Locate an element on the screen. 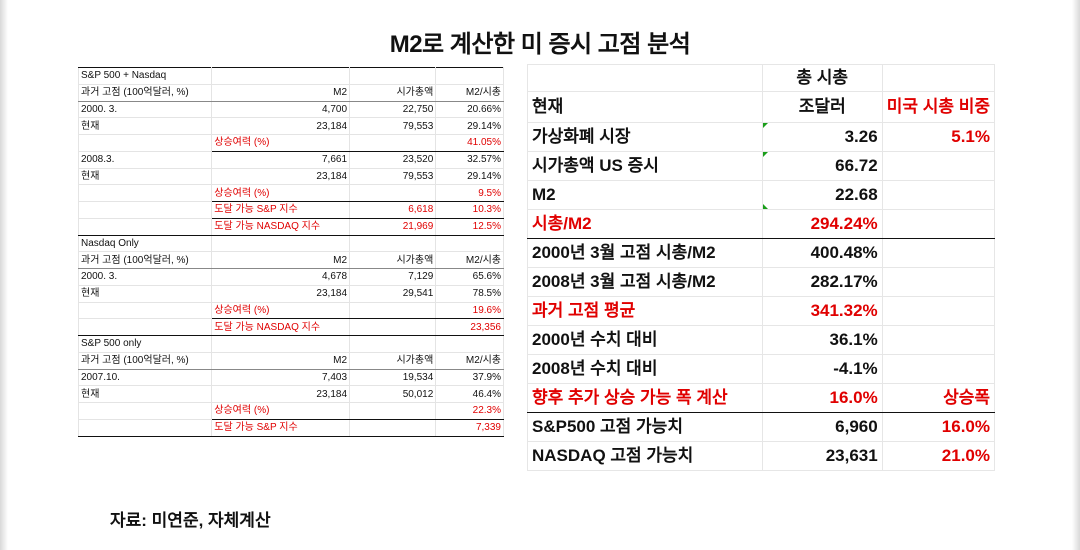  left-table-cell: S&P 500 + Nasdaq is located at coordinates (145, 76).